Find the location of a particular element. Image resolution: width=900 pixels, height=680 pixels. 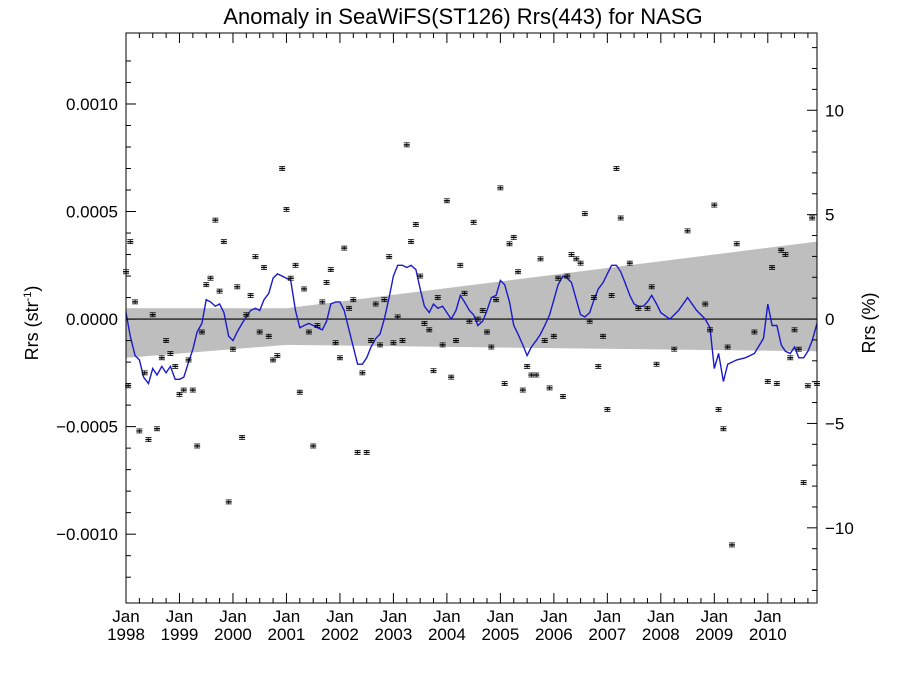

x-tick-label-year: 2009 is located at coordinates (714, 634).